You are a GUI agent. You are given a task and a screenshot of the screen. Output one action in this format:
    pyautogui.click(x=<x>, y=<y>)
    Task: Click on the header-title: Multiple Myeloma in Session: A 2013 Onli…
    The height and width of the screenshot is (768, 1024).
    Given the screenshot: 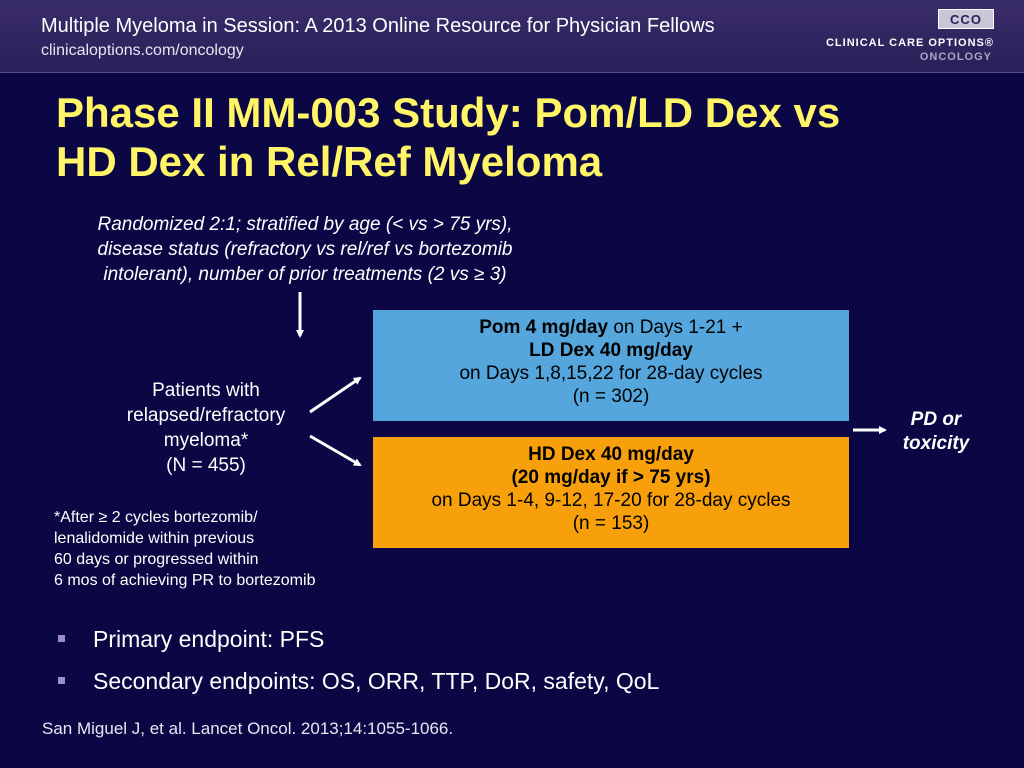 What is the action you would take?
    pyautogui.click(x=378, y=26)
    